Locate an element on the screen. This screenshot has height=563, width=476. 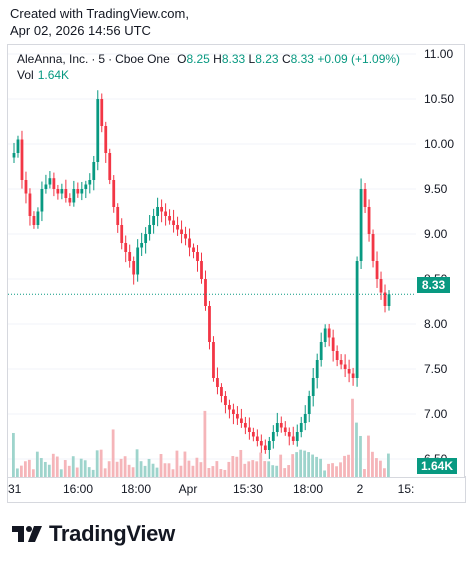
time-axis: 31 16:00 18:00 Apr 15:30 18:00 2 15: is located at coordinates (236, 489).